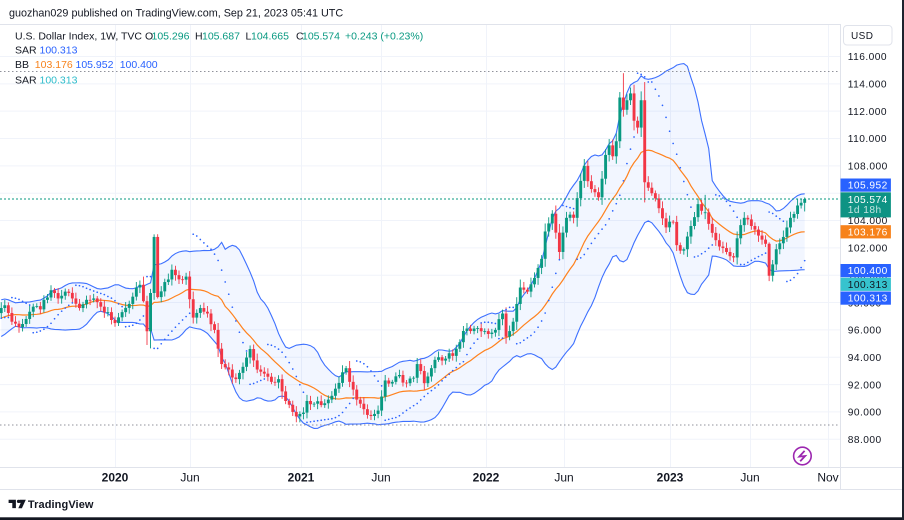 The height and width of the screenshot is (520, 904). What do you see at coordinates (827, 478) in the screenshot?
I see `svg-text: Nov` at bounding box center [827, 478].